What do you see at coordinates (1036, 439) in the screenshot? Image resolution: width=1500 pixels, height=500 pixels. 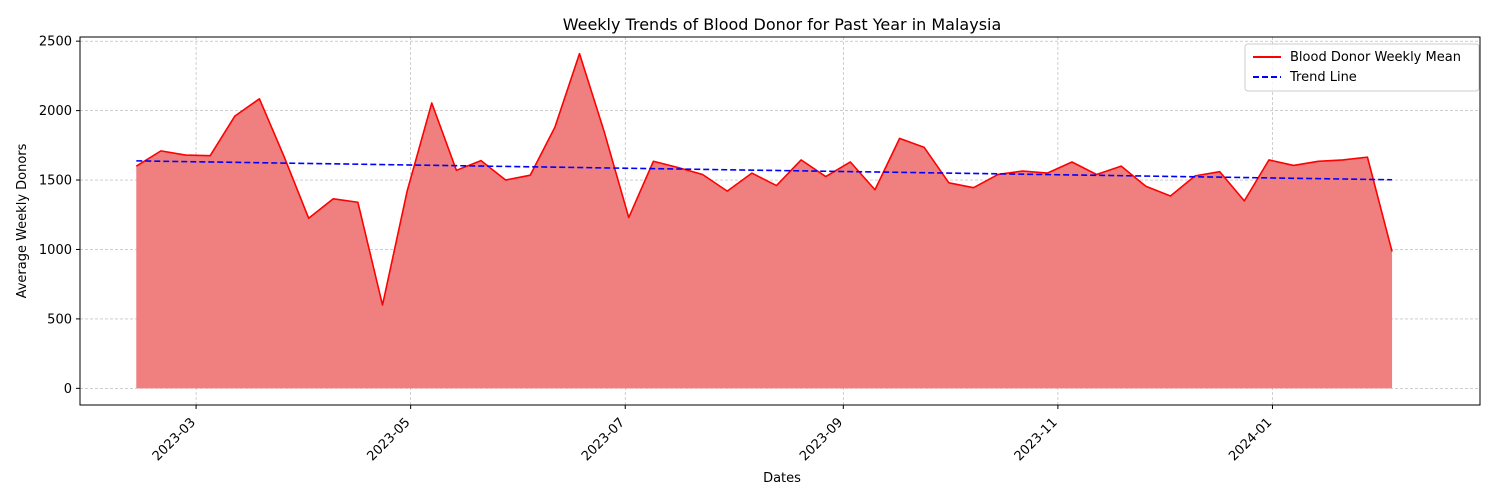 I see `x-tick-label: 2023-11` at bounding box center [1036, 439].